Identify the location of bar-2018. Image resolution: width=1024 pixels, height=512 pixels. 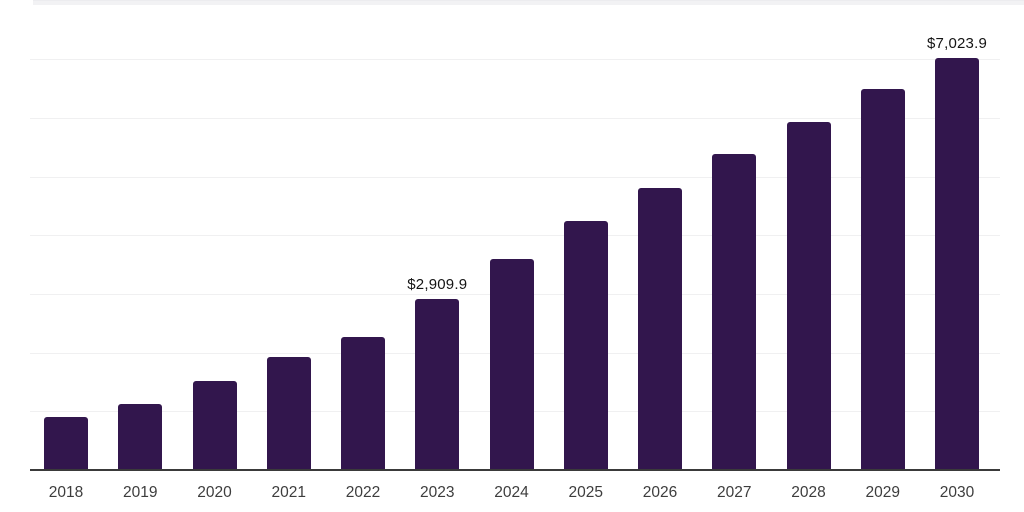
(66, 443).